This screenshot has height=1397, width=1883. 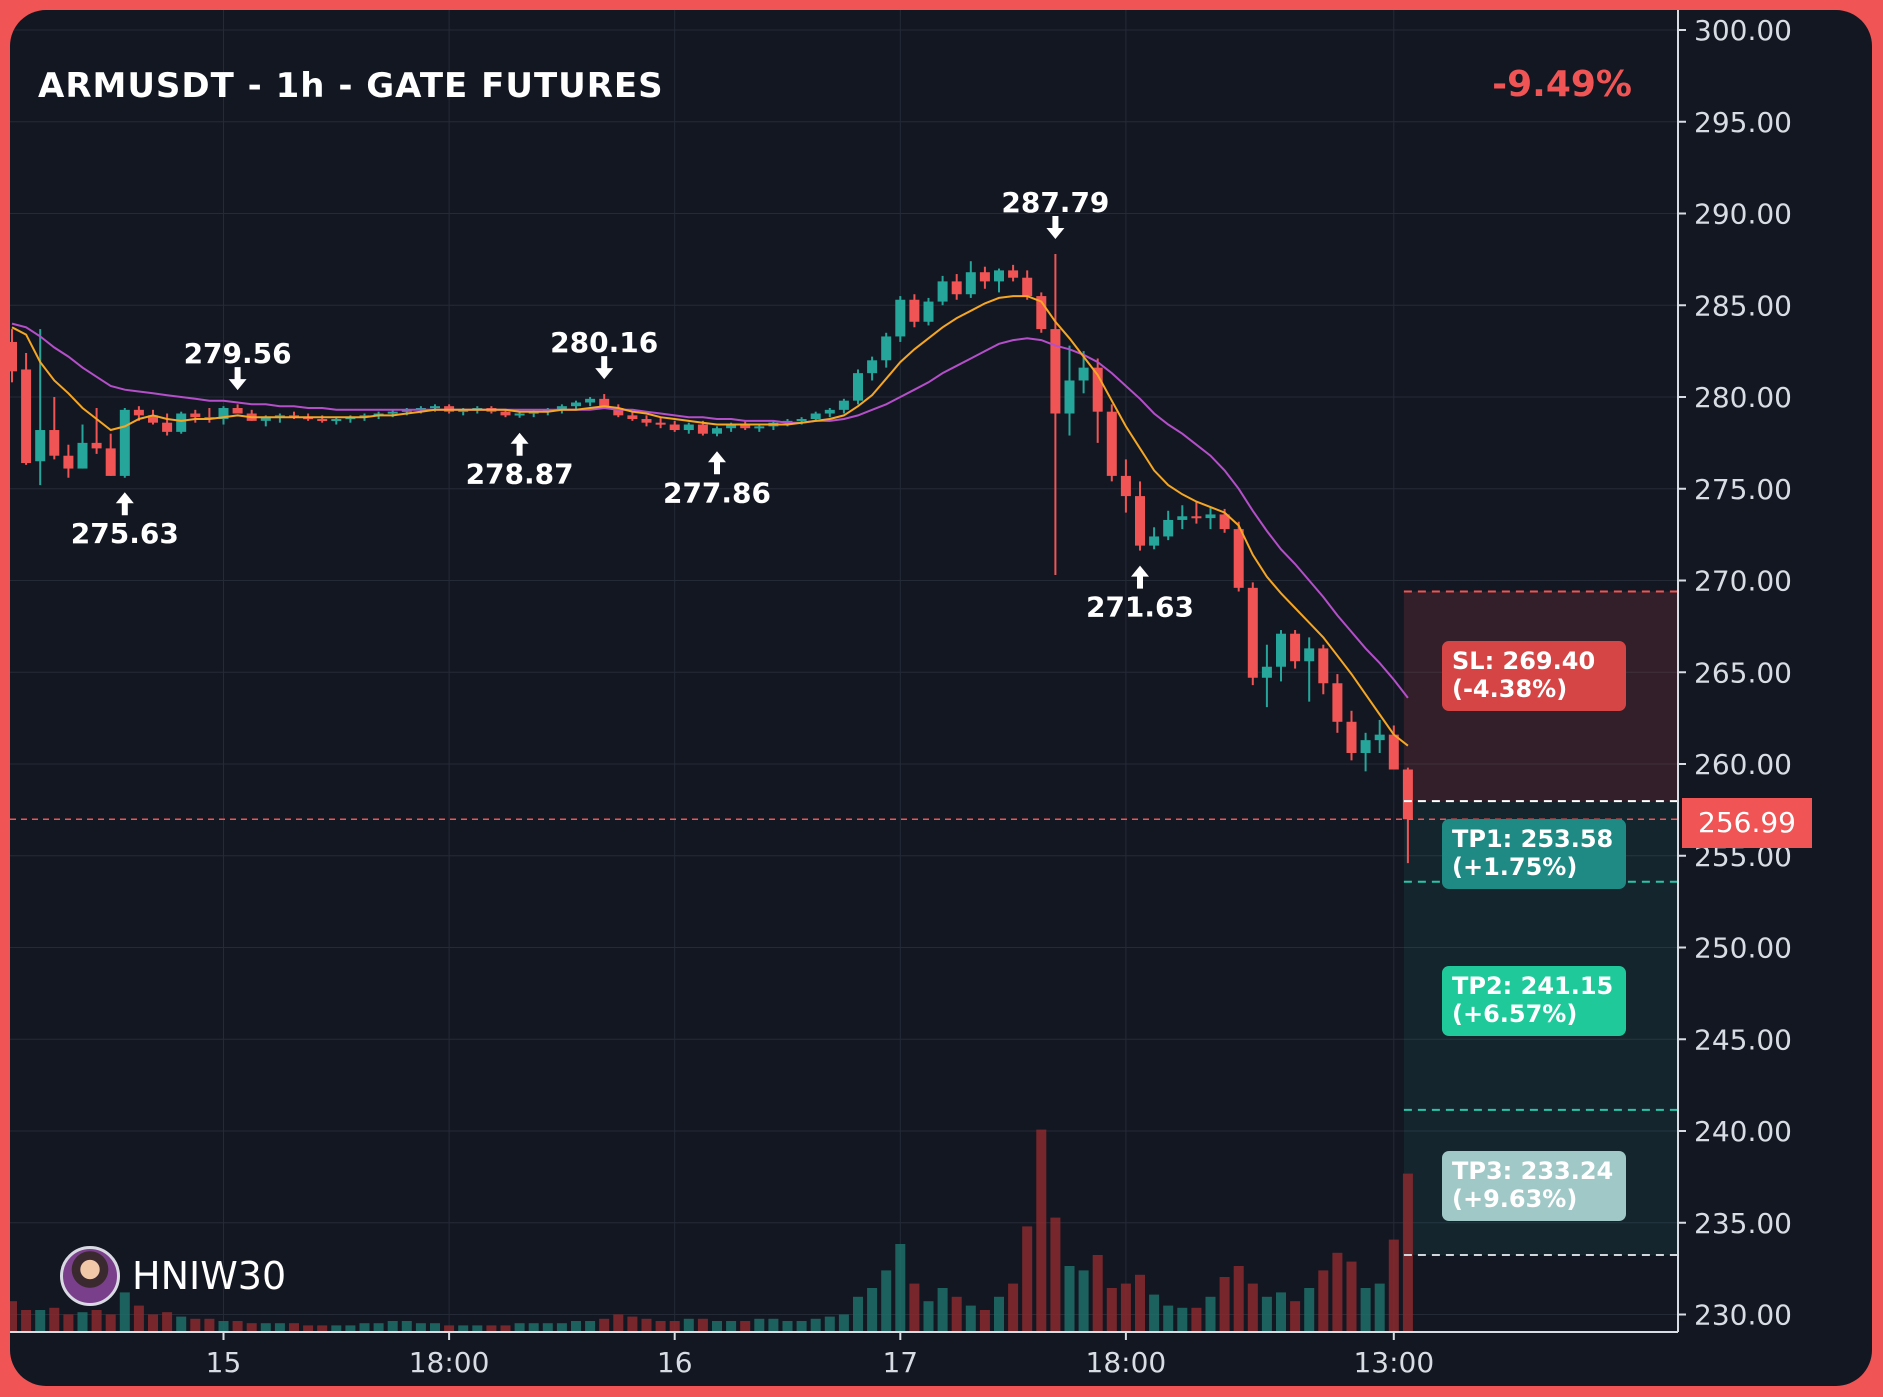 I want to click on y-tick-label: 250.00, so click(x=1743, y=948).